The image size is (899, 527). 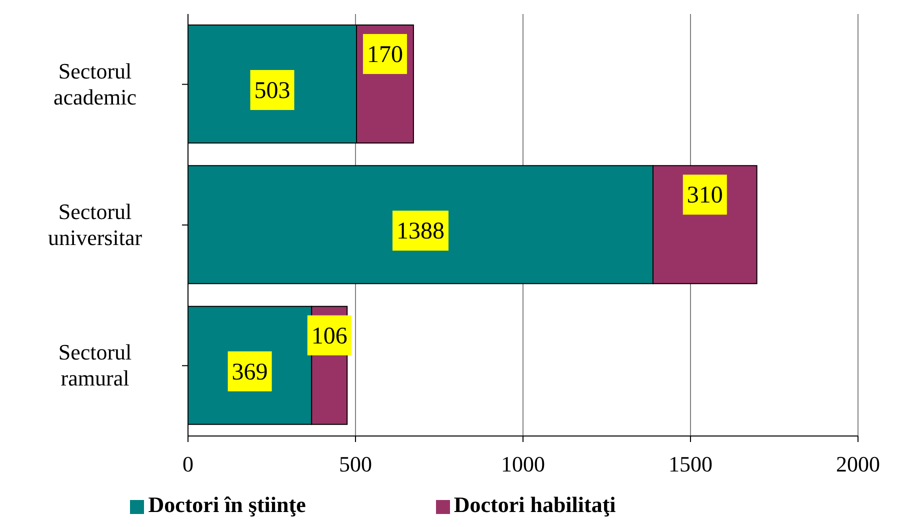 What do you see at coordinates (188, 464) in the screenshot?
I see `x-tick-label: 0` at bounding box center [188, 464].